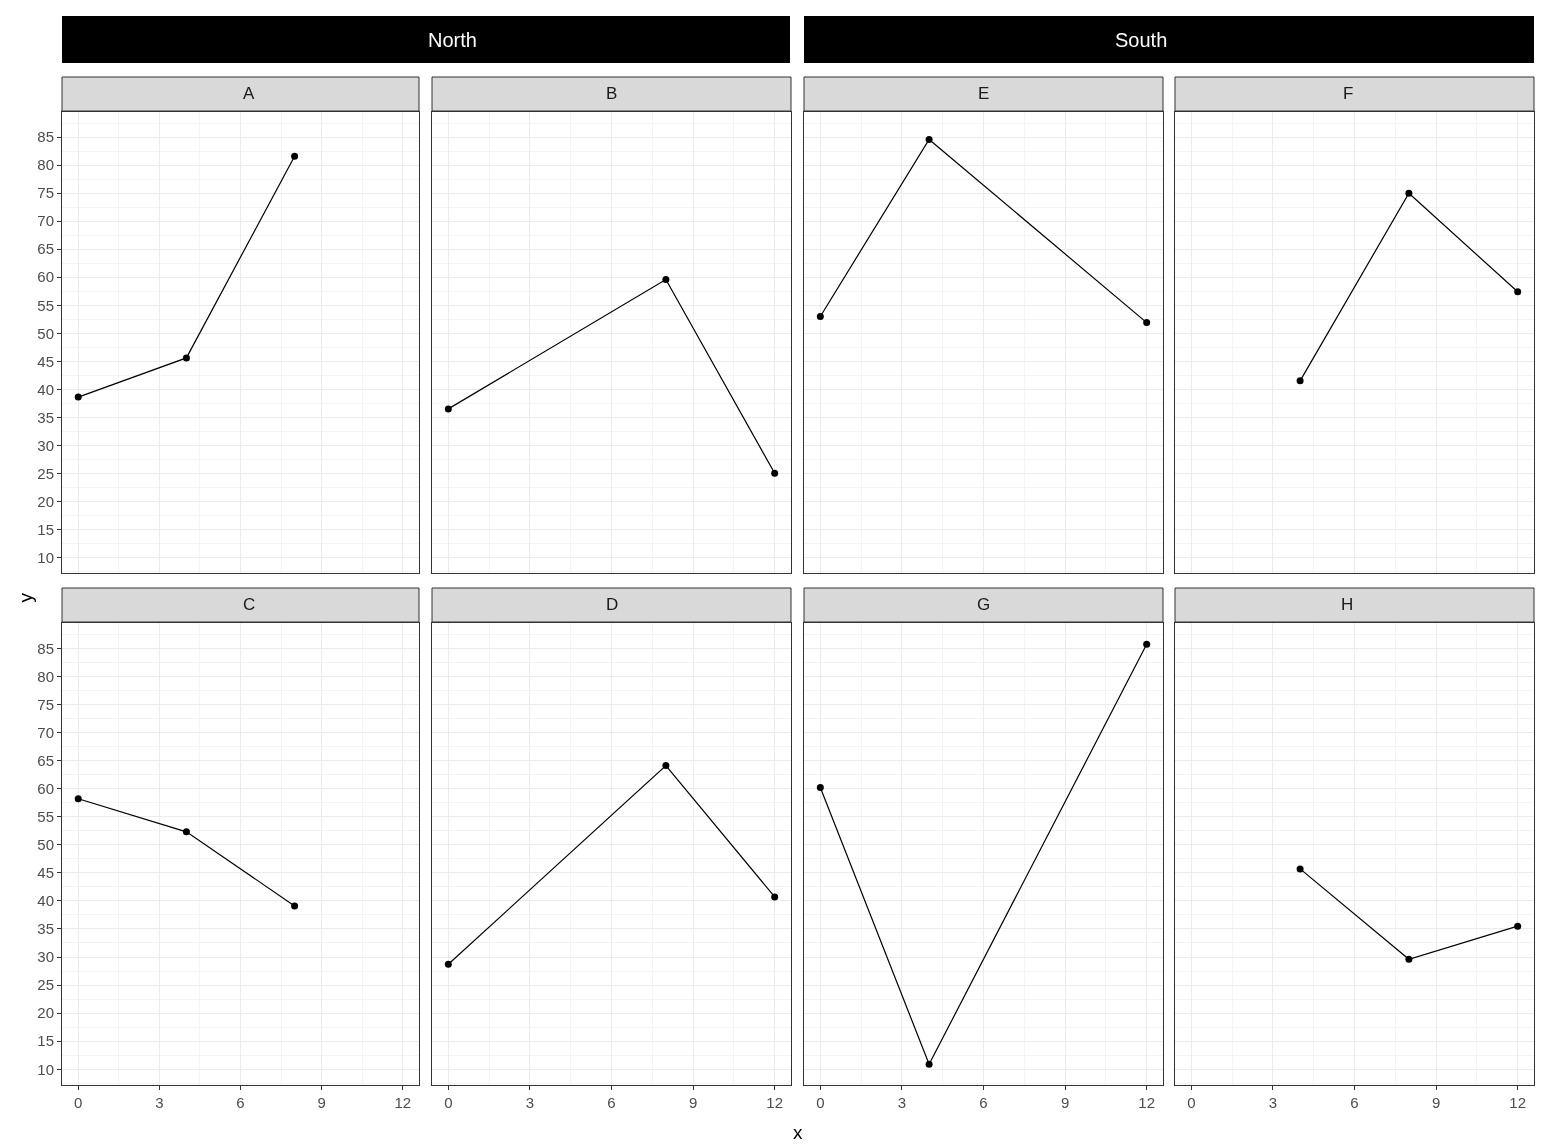 This screenshot has width=1544, height=1148. Describe the element at coordinates (249, 93) in the screenshot. I see `chart-title: A` at that location.